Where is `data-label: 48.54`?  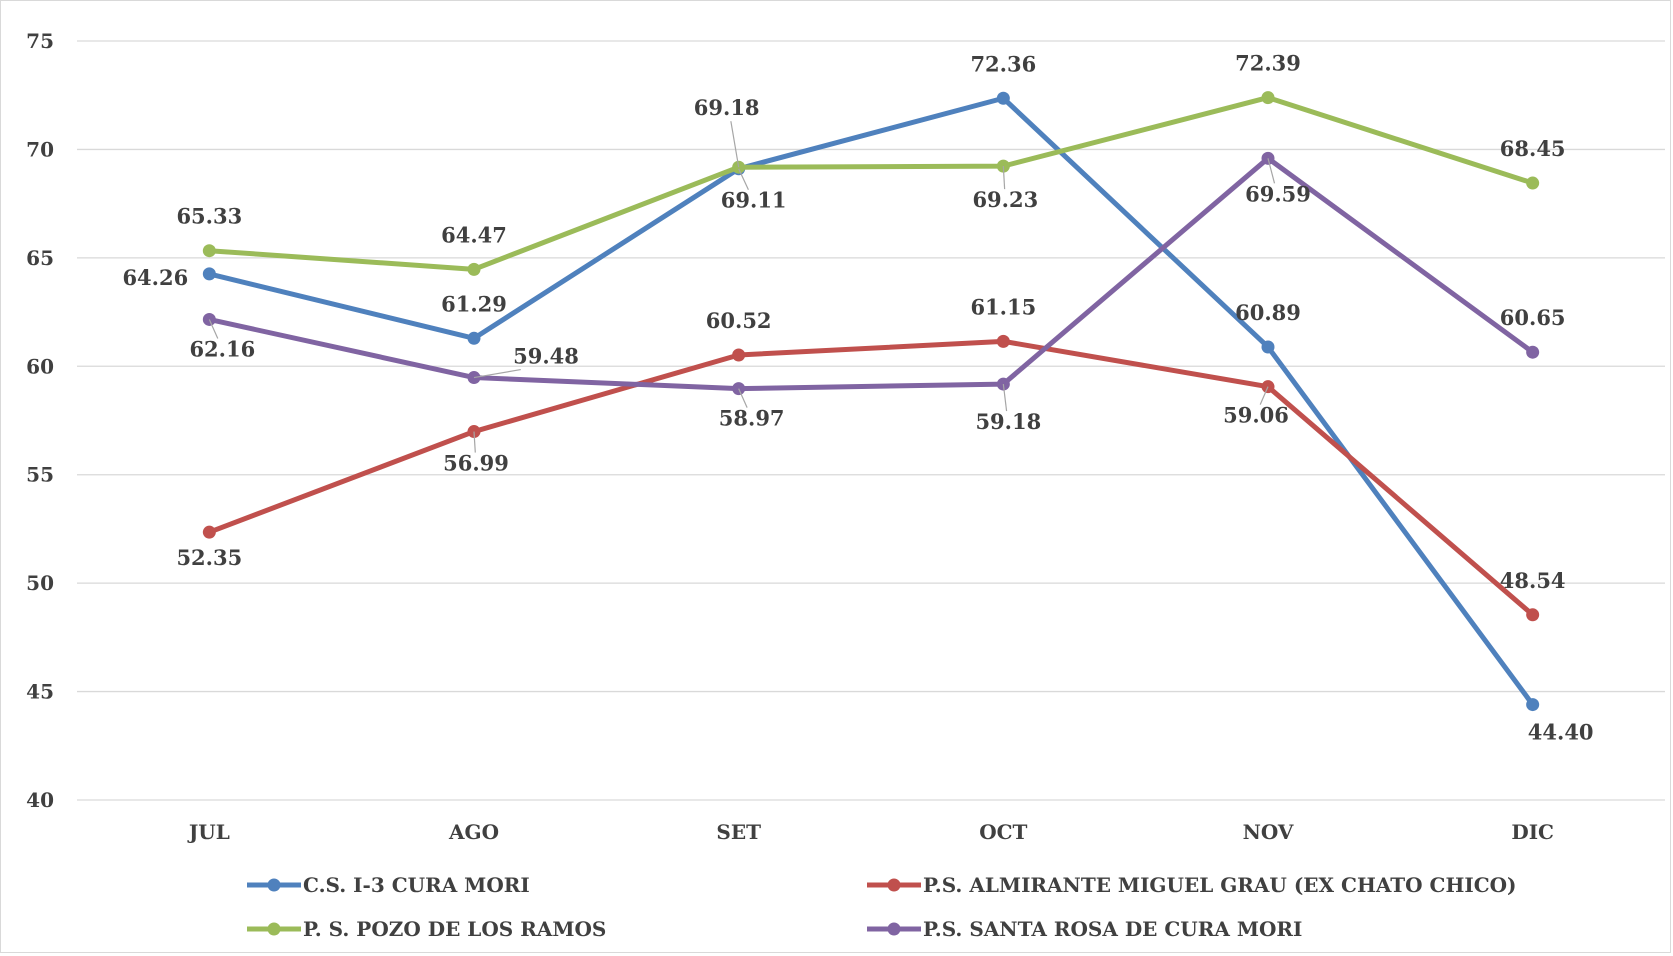 data-label: 48.54 is located at coordinates (1533, 580).